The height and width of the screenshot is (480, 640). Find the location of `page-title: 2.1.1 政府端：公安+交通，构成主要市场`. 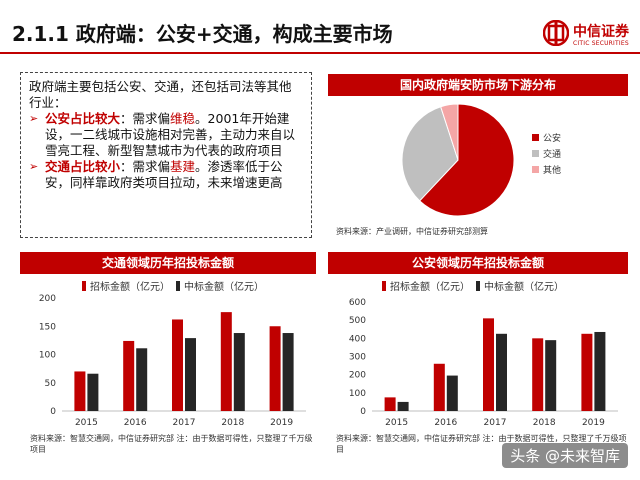

page-title: 2.1.1 政府端：公安+交通，构成主要市场 is located at coordinates (202, 34).